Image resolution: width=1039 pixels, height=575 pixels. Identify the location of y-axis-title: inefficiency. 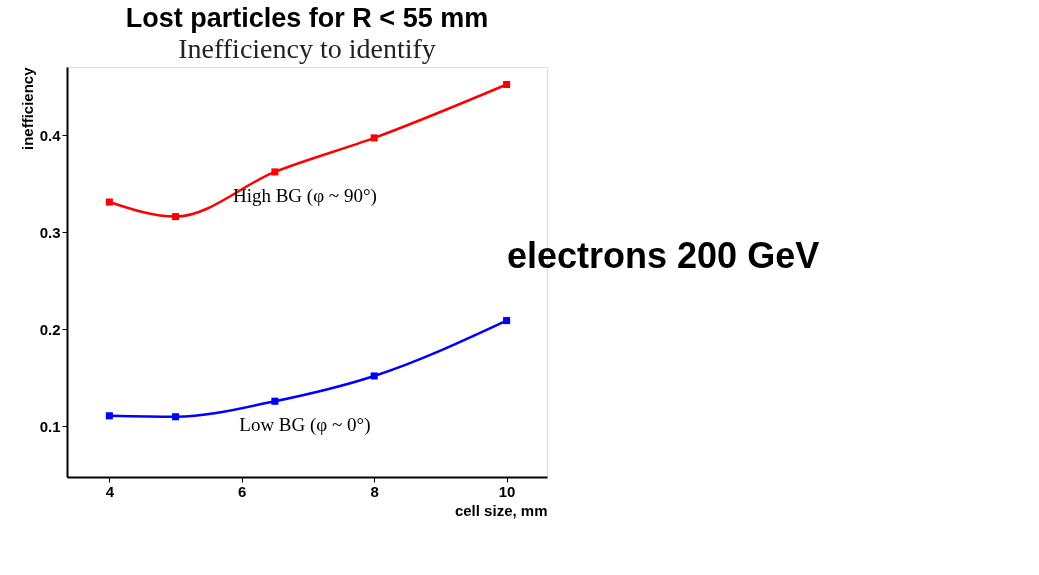
(27, 108).